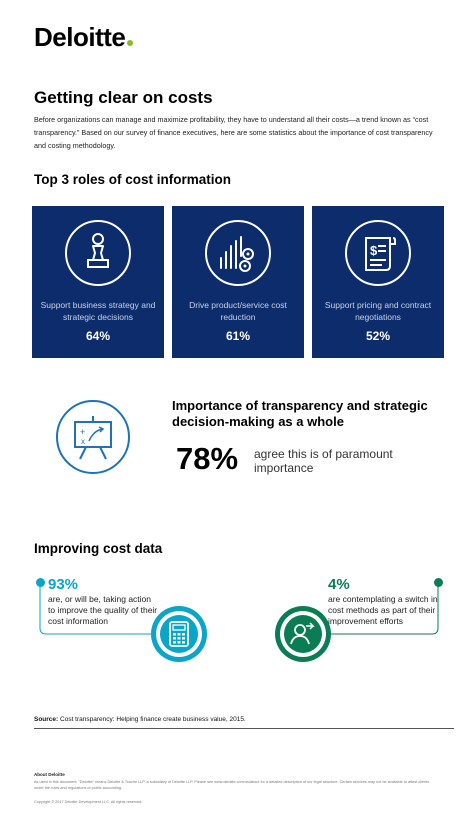 The width and height of the screenshot is (474, 828). Describe the element at coordinates (93, 437) in the screenshot. I see `strategy-board-icon: + x` at that location.